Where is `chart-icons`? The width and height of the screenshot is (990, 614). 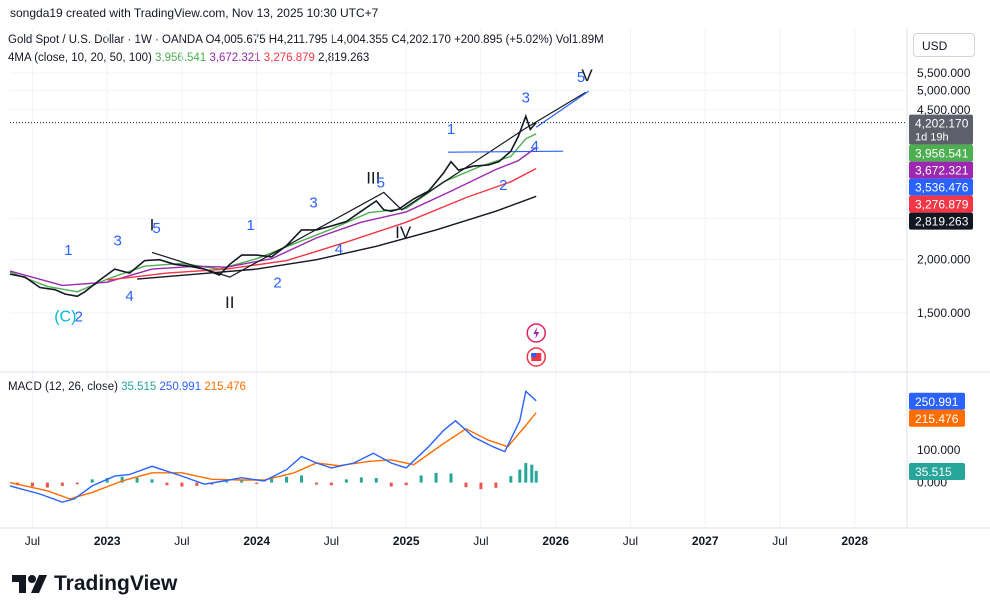
chart-icons is located at coordinates (536, 345).